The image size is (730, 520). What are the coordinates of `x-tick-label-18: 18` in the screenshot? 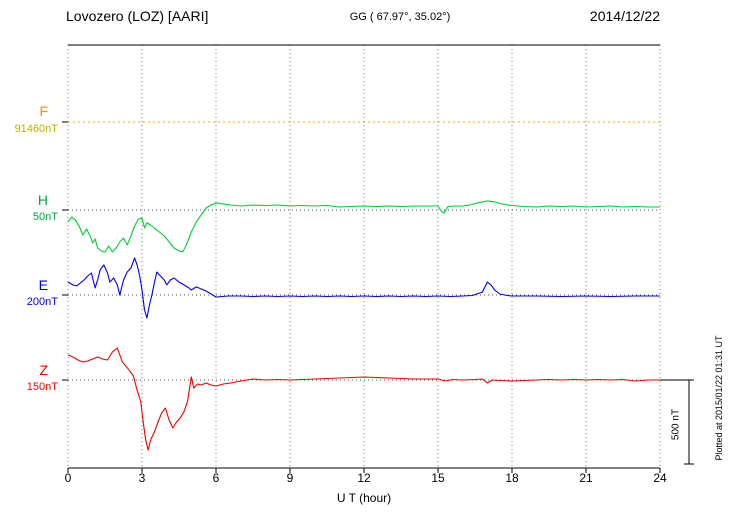 It's located at (512, 478).